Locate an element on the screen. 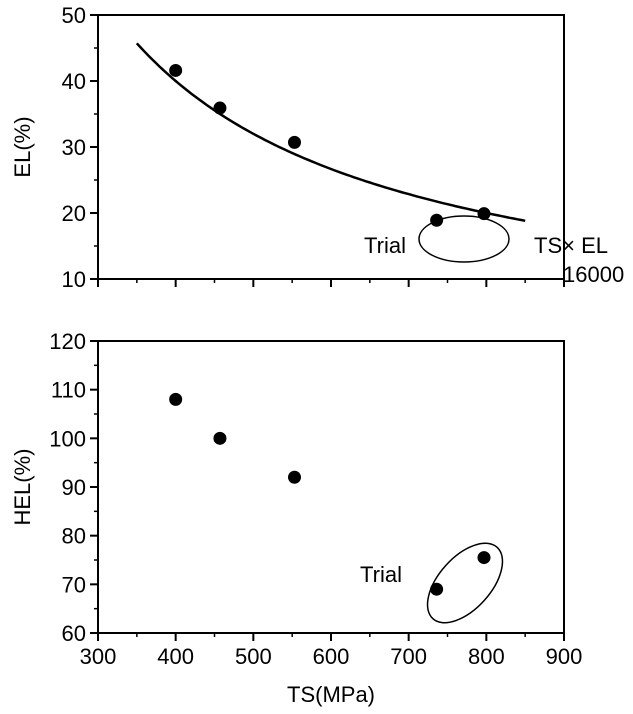  top-trial-ellipse is located at coordinates (464, 239).